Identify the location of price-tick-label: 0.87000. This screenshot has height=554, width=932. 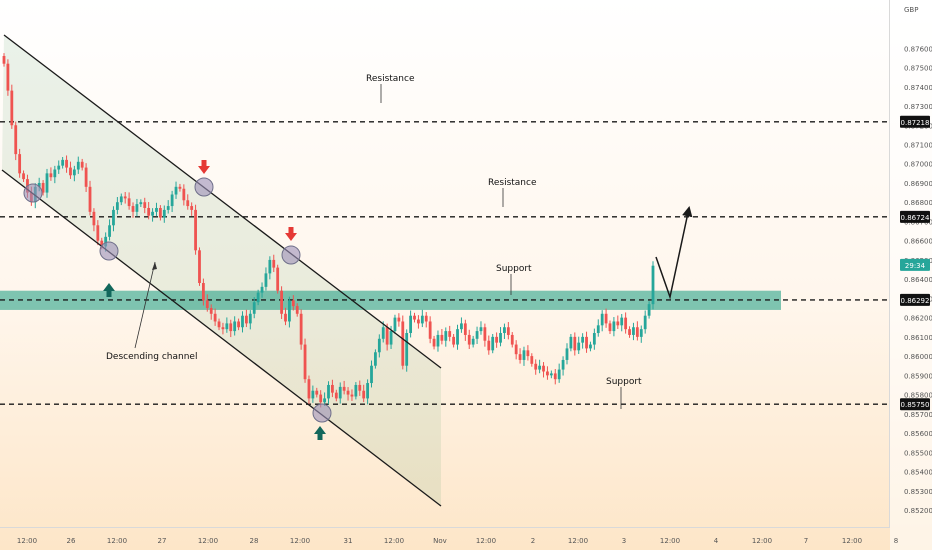
(918, 165).